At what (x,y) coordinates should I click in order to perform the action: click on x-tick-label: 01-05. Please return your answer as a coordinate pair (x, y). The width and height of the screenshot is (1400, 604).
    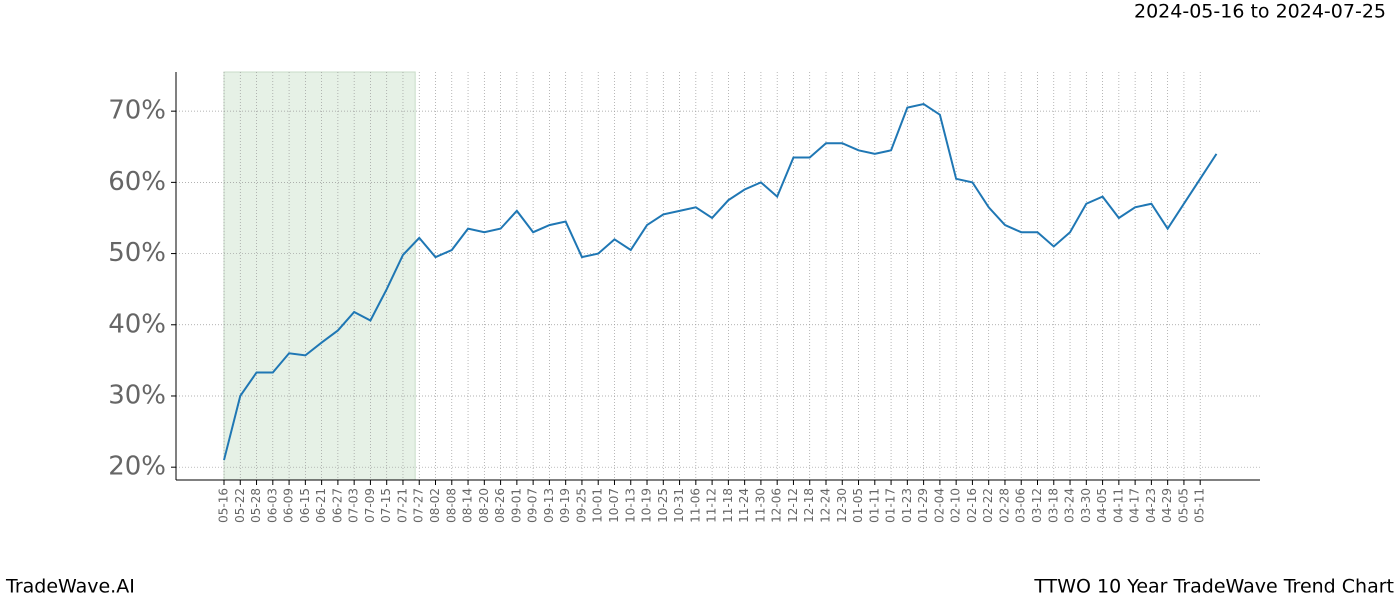
    Looking at the image, I should click on (858, 505).